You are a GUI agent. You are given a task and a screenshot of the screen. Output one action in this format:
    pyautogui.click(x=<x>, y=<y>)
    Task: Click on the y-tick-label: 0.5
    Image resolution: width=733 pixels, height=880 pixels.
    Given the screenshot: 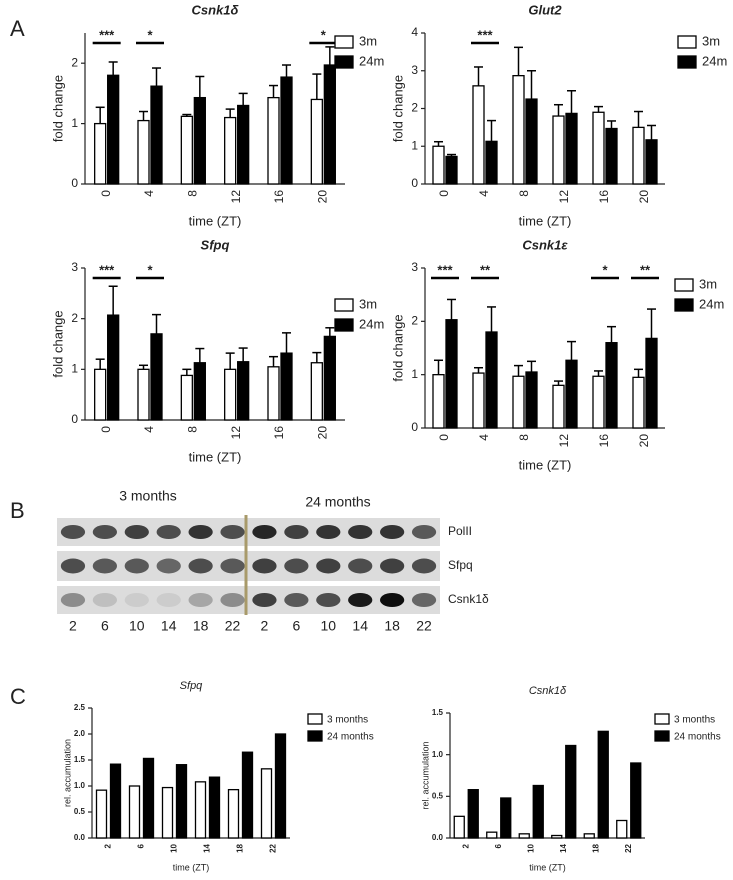 What is the action you would take?
    pyautogui.click(x=438, y=795)
    